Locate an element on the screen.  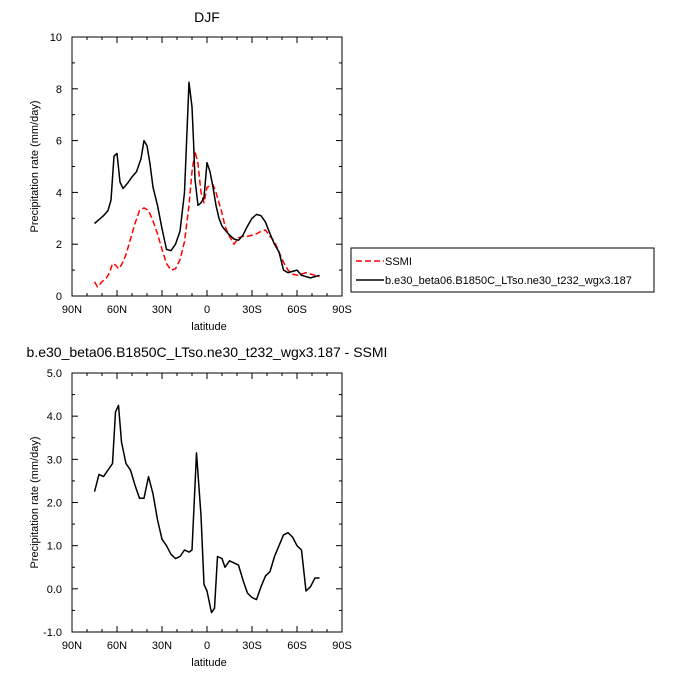
y-tick-label: 4 is located at coordinates (59, 193).